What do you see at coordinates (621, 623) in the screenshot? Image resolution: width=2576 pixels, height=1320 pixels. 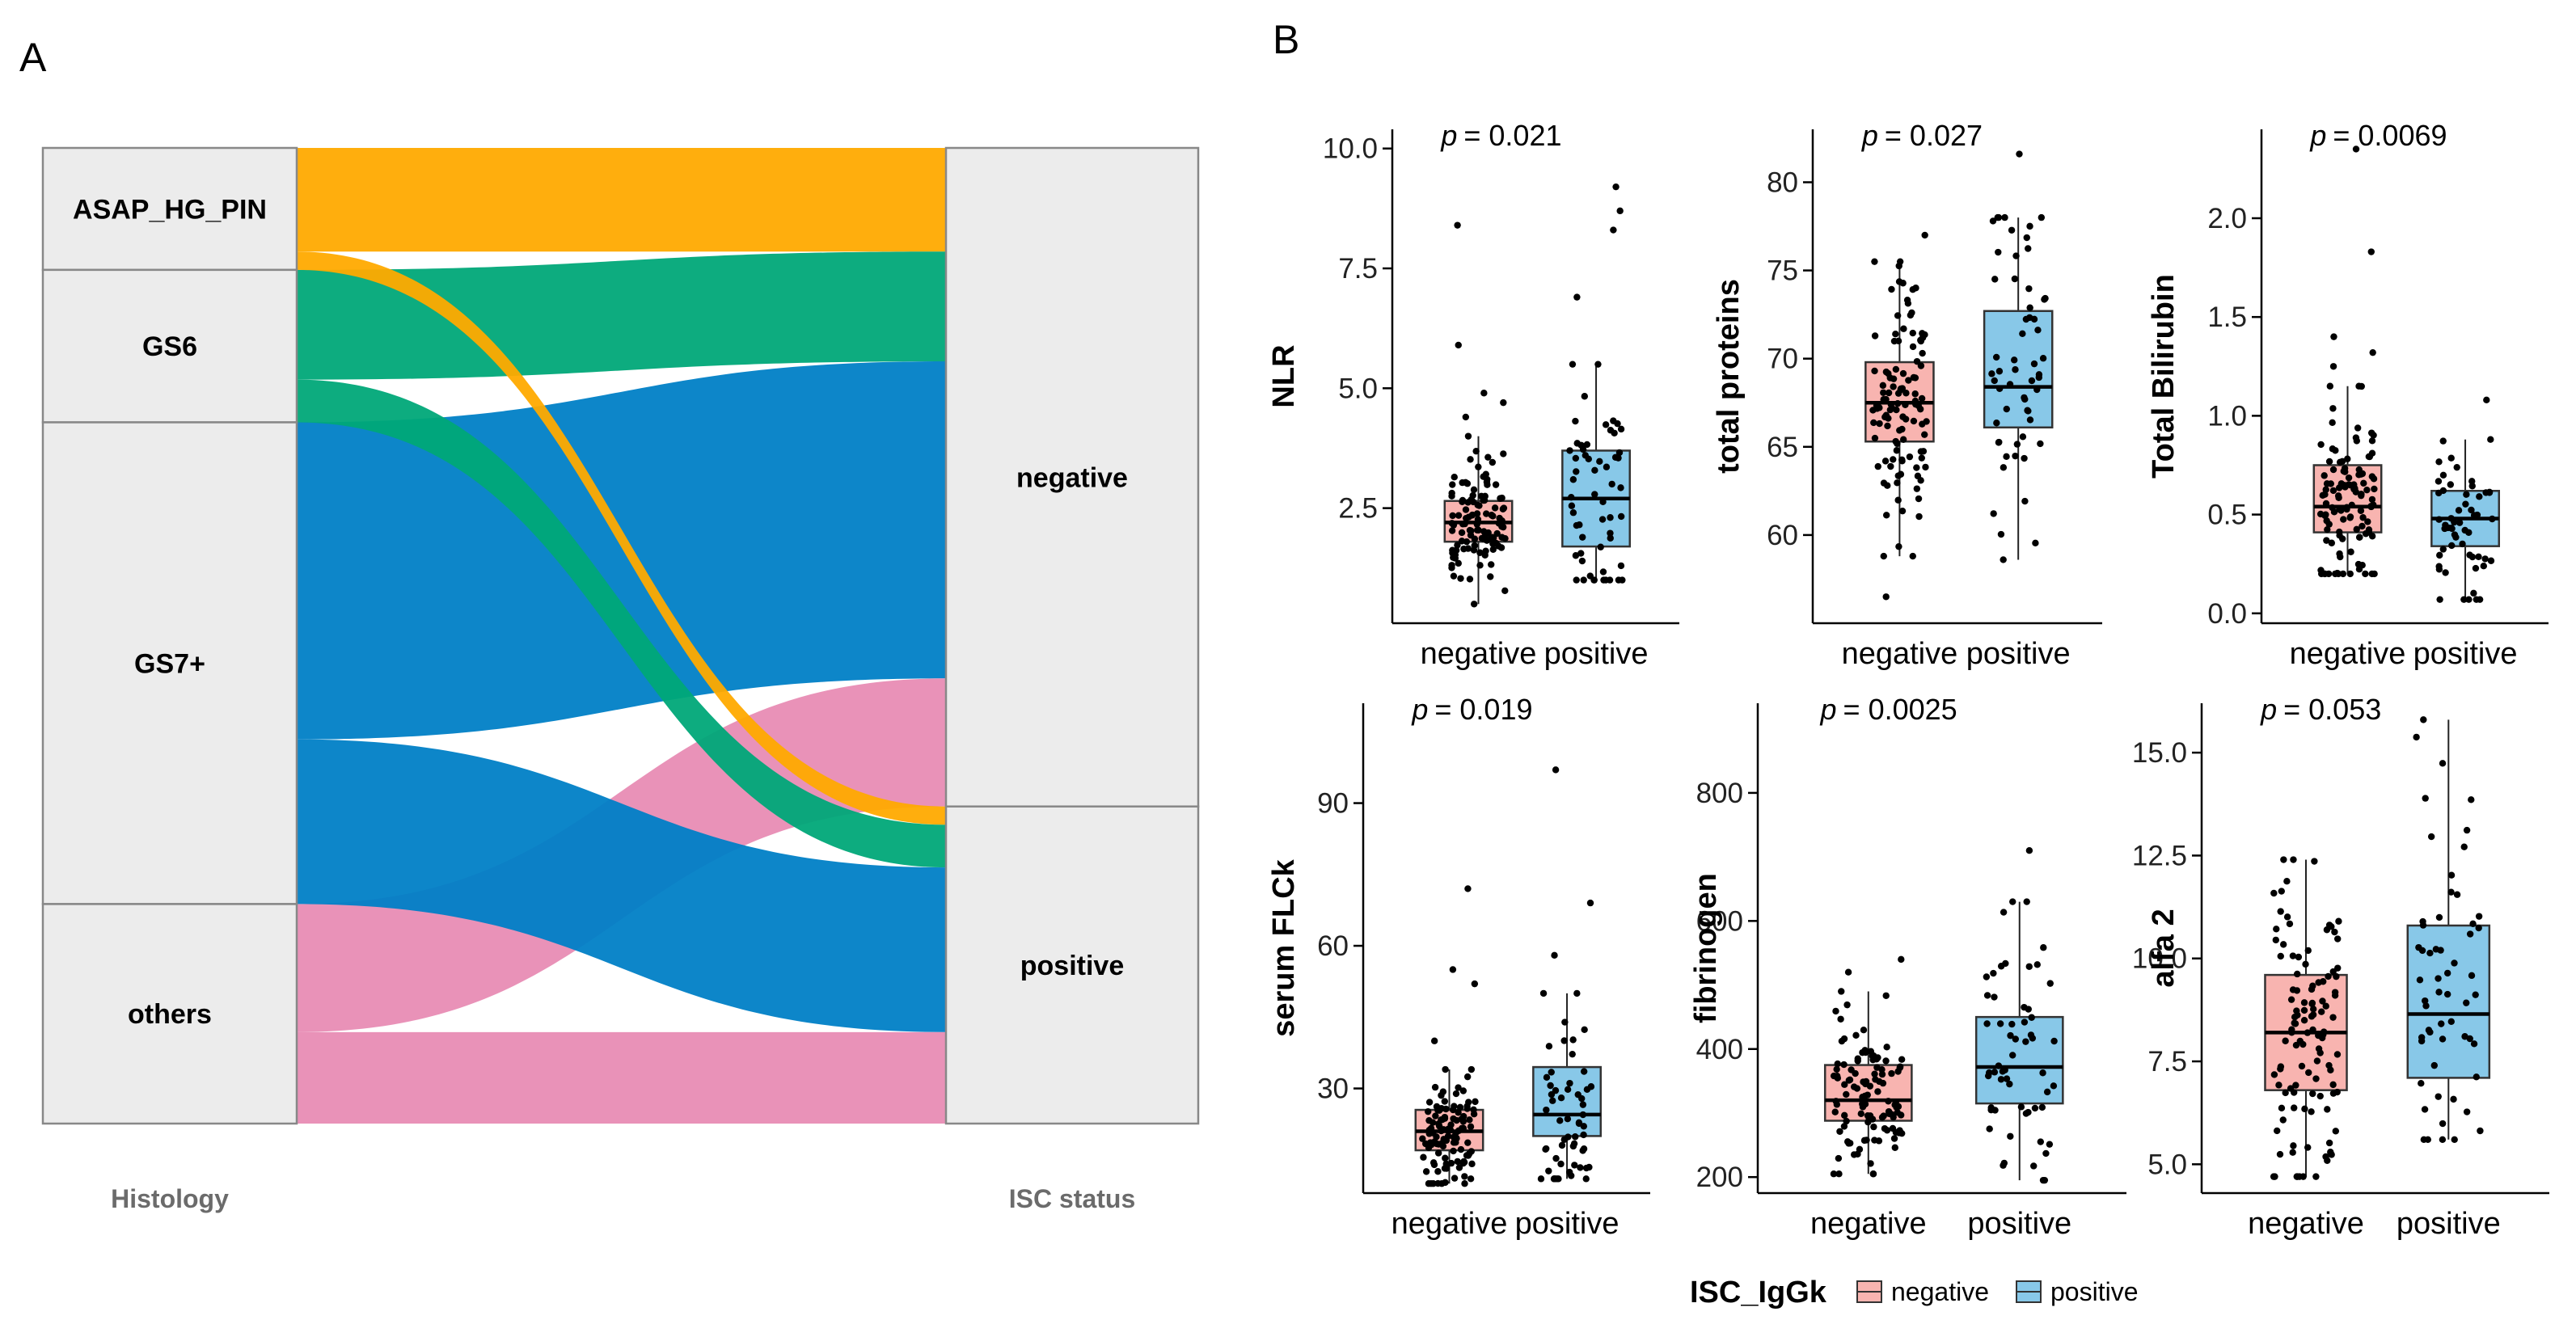 I see `flow-gs6-pos` at bounding box center [621, 623].